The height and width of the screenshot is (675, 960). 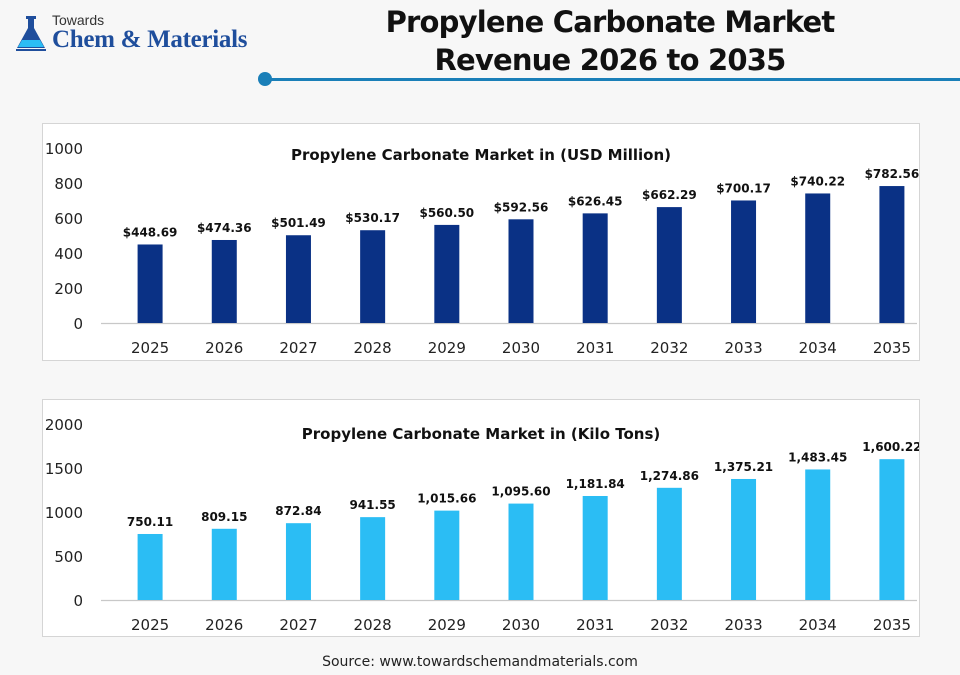 I want to click on data-label: 1,483.45, so click(x=817, y=457).